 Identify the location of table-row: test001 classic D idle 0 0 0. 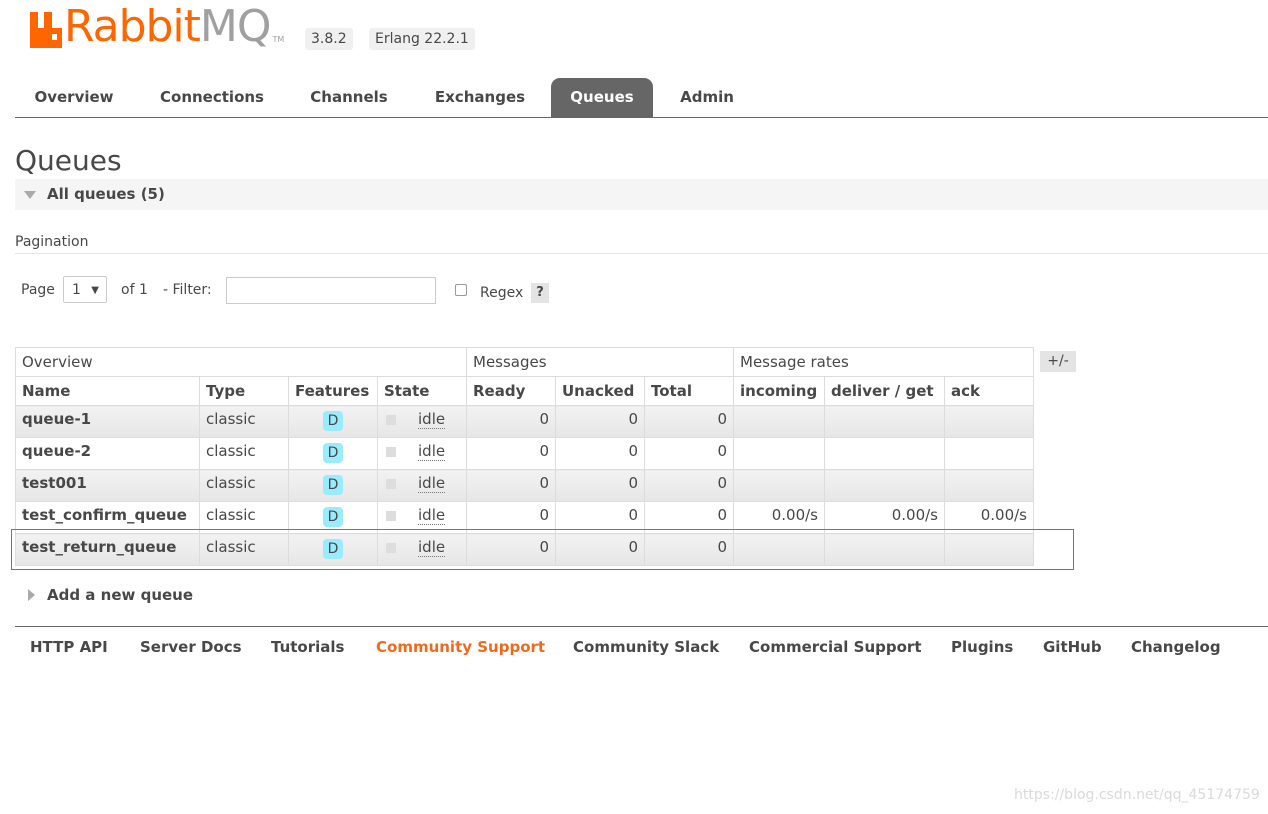
(524, 485).